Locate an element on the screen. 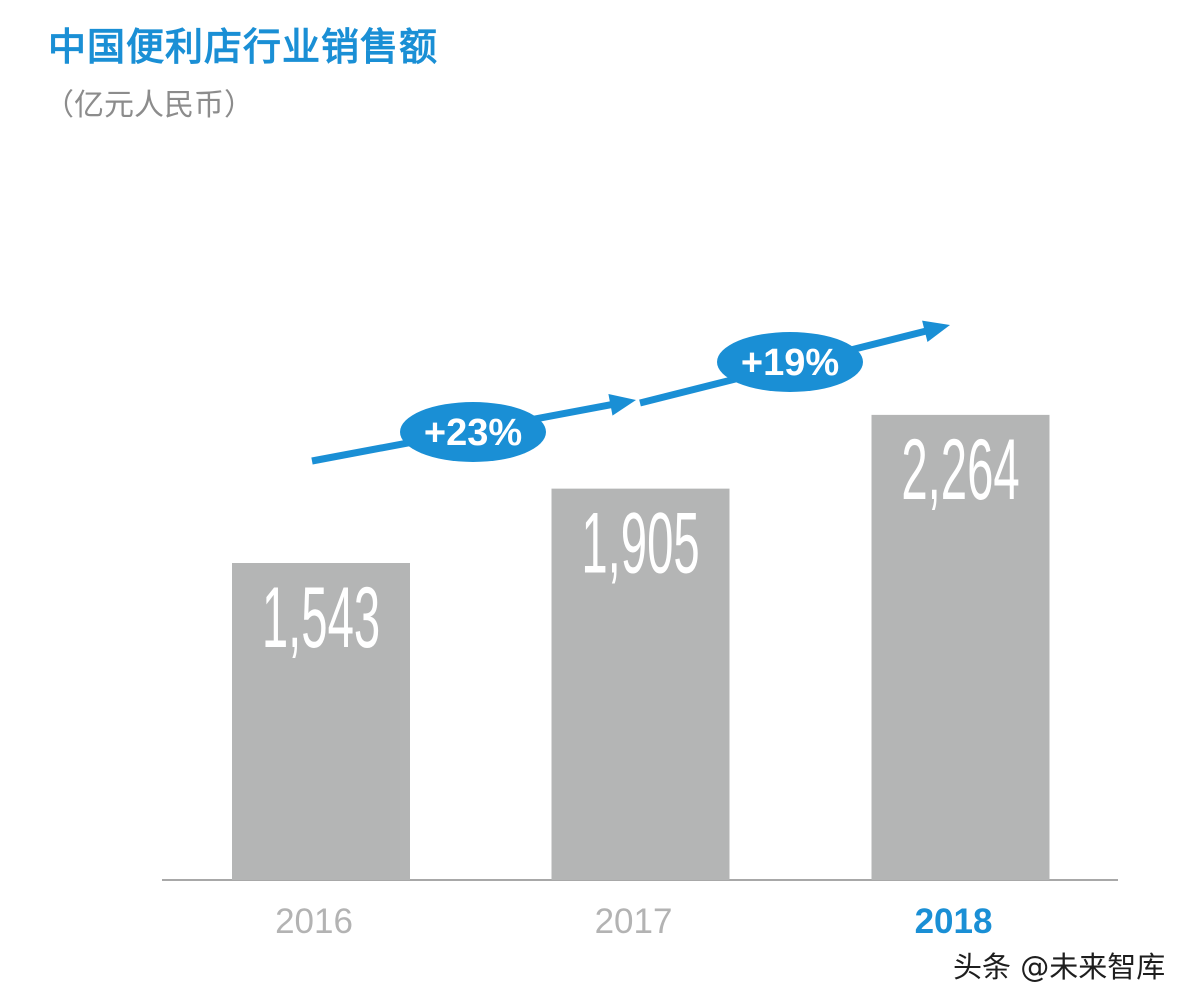 The image size is (1202, 1008). watermark: 头条 @未来智库 is located at coordinates (1059, 967).